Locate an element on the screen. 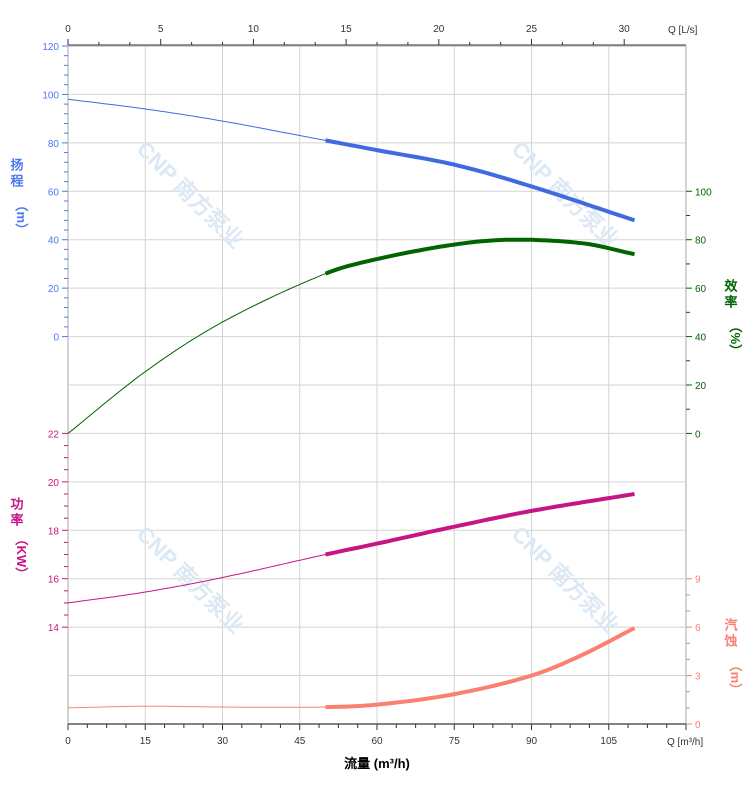 Image resolution: width=752 pixels, height=797 pixels. x-tick-label: 75 is located at coordinates (455, 741).